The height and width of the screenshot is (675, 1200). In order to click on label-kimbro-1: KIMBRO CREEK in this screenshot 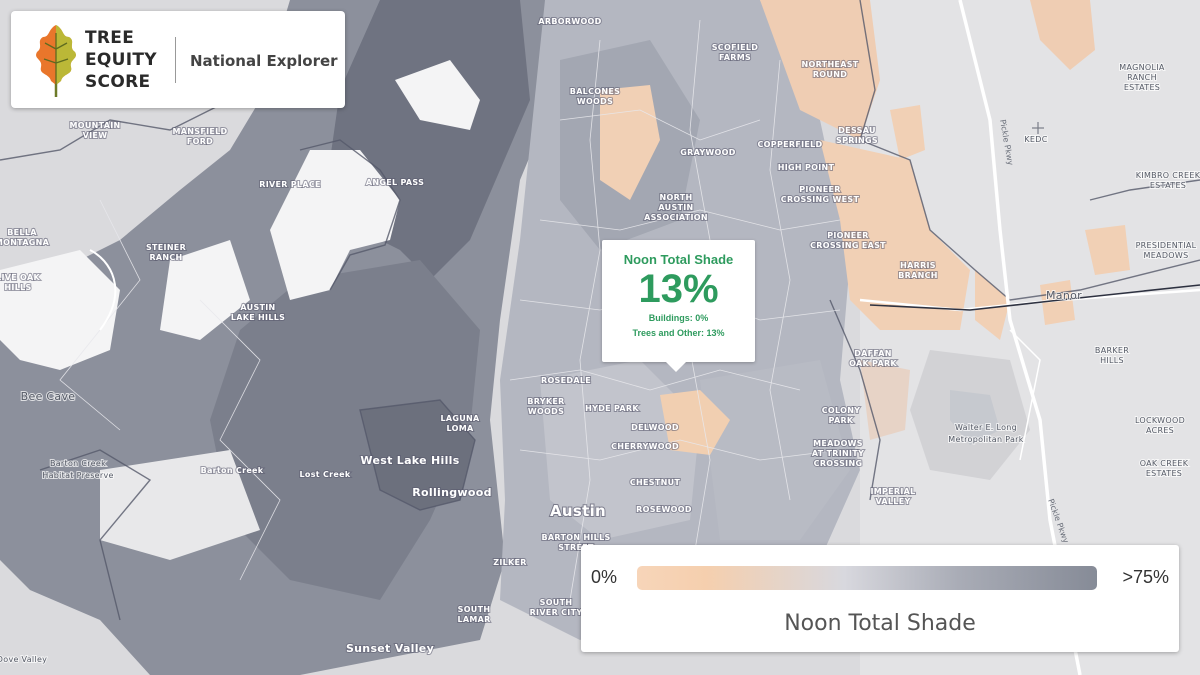, I will do `click(1168, 175)`.